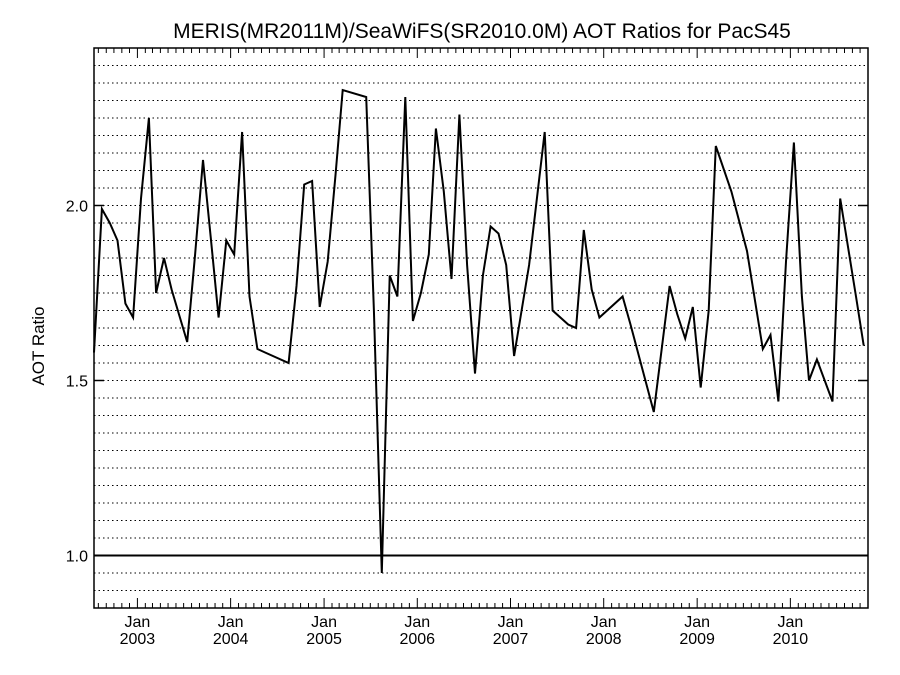 Image resolution: width=900 pixels, height=675 pixels. Describe the element at coordinates (138, 639) in the screenshot. I see `x-tick-label-year: 2003` at that location.